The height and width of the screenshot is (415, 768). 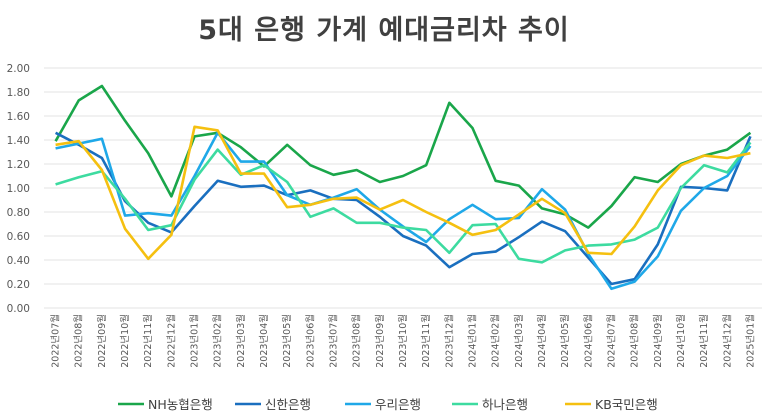 What do you see at coordinates (426, 341) in the screenshot?
I see `x-tick-label: 2023년11월` at bounding box center [426, 341].